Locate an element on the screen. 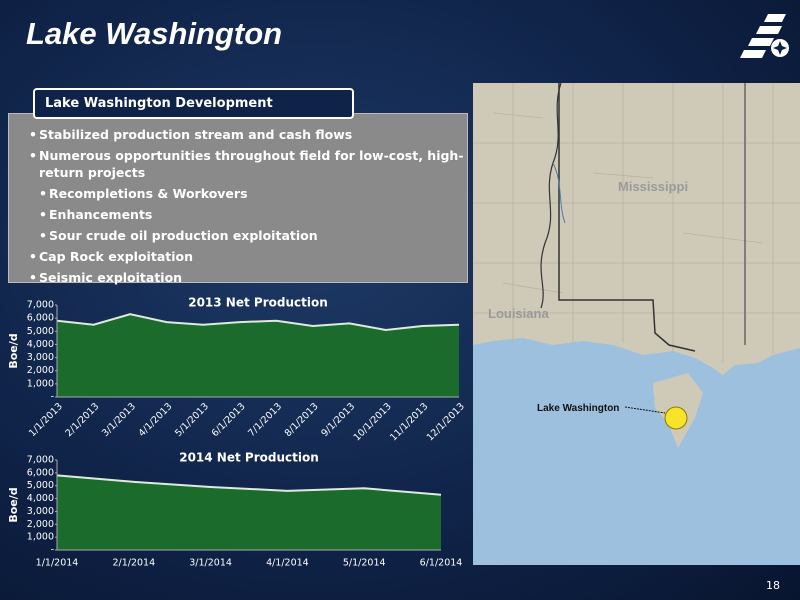 This screenshot has height=600, width=800. x-tick-label: 5/1/2014 is located at coordinates (364, 563).